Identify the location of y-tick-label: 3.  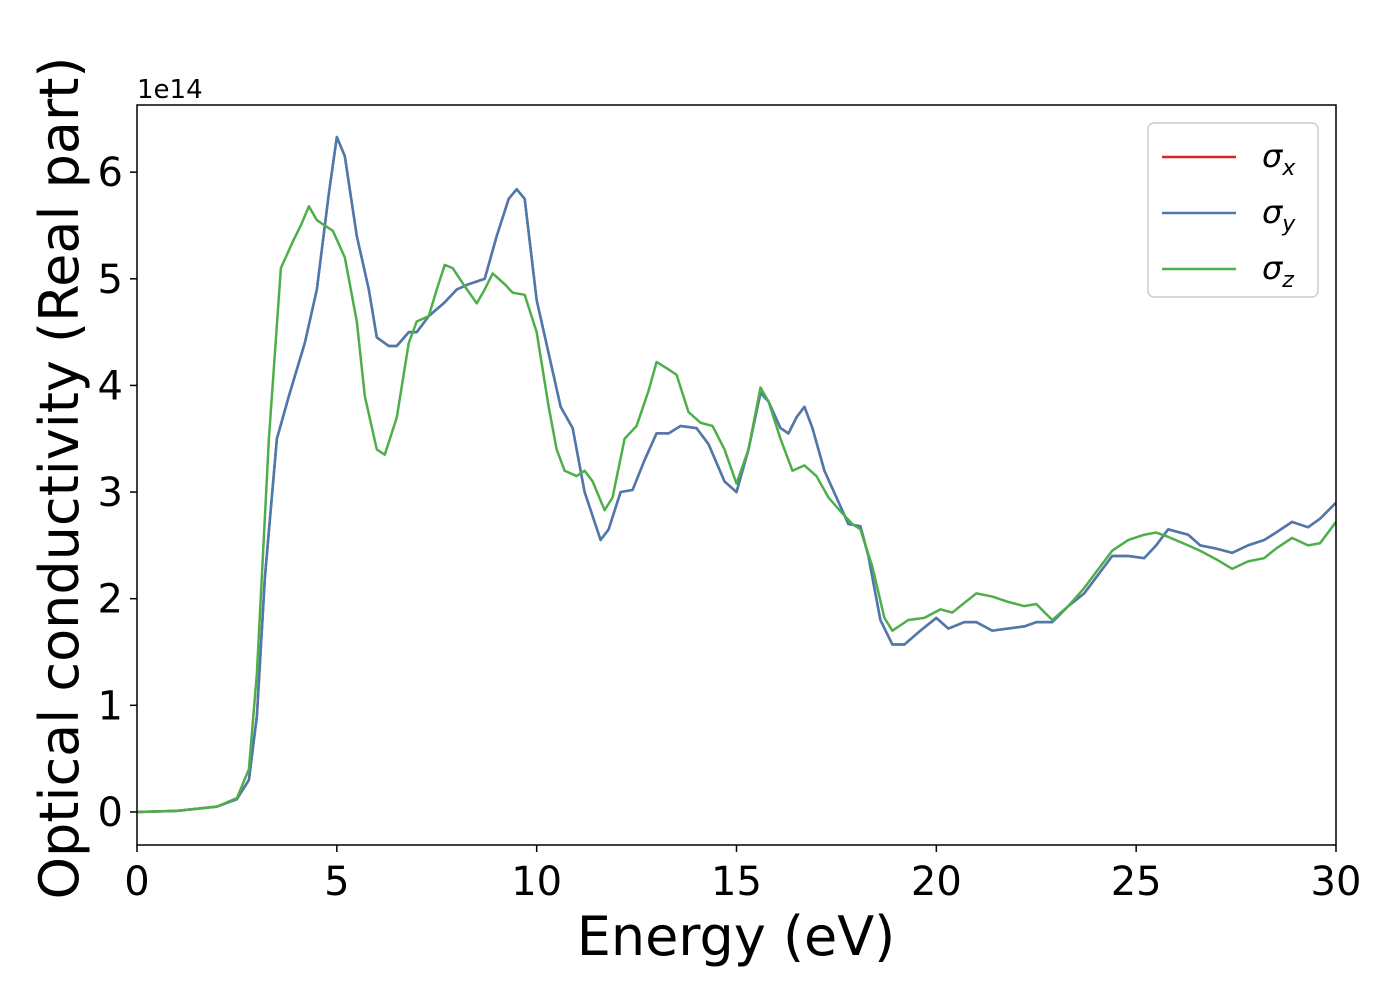
(110, 493).